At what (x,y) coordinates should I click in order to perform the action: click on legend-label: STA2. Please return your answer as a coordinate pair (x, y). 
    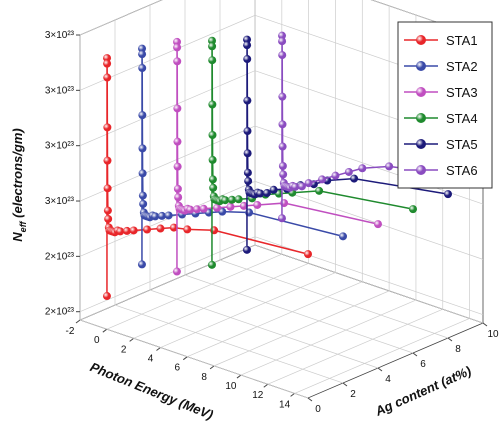
    Looking at the image, I should click on (462, 66).